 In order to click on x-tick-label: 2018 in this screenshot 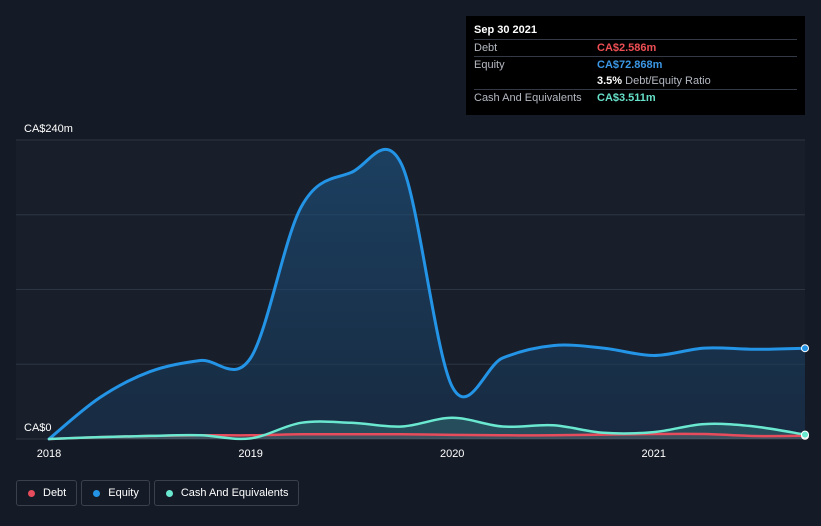, I will do `click(49, 454)`.